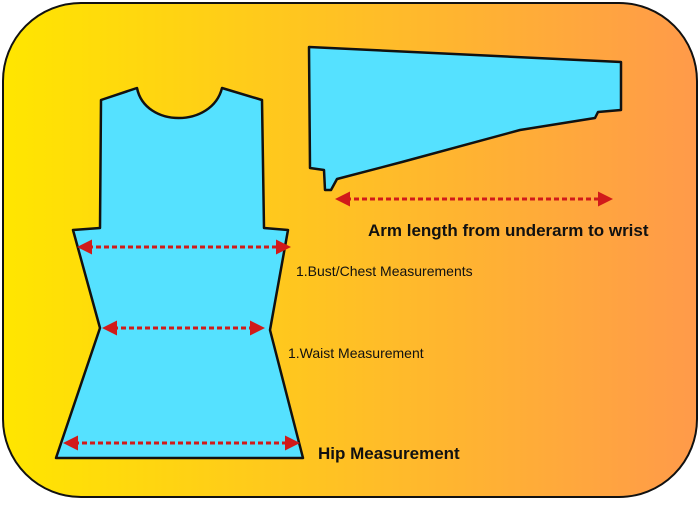 This screenshot has height=505, width=700. What do you see at coordinates (508, 230) in the screenshot?
I see `arm-length-label: Arm length from underarm to wrist` at bounding box center [508, 230].